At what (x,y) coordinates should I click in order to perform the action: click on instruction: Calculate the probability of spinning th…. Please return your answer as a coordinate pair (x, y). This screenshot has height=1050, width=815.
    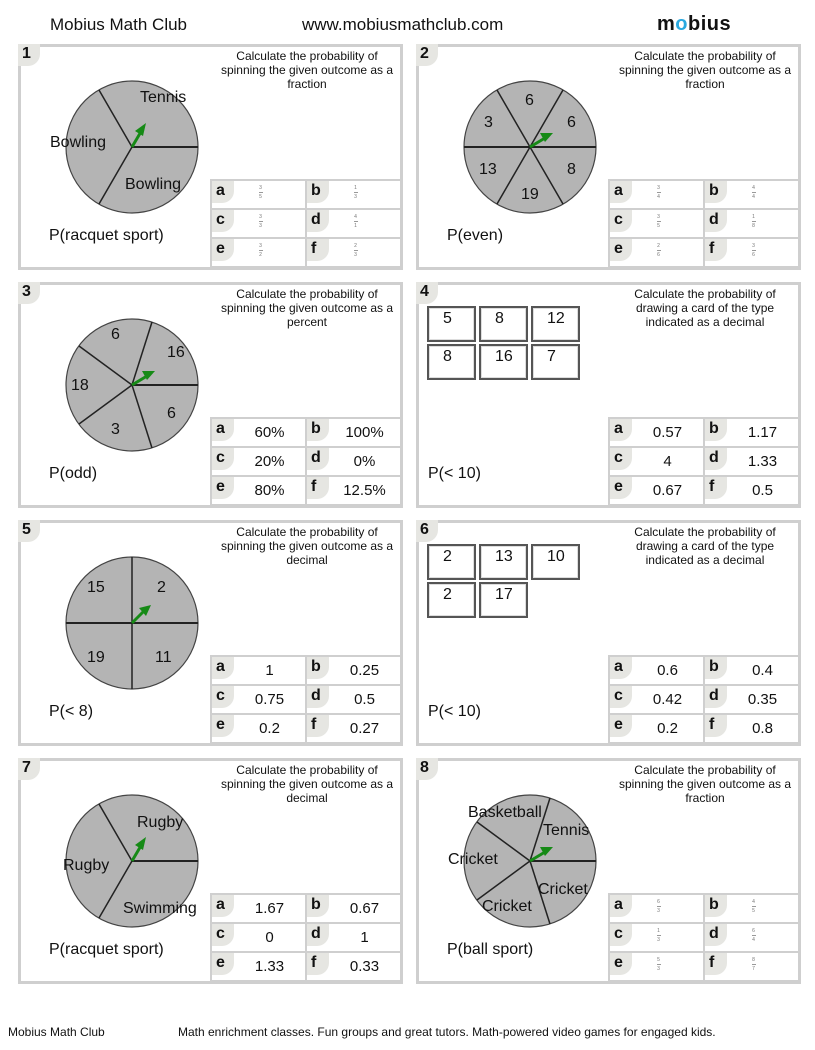
    Looking at the image, I should click on (705, 784).